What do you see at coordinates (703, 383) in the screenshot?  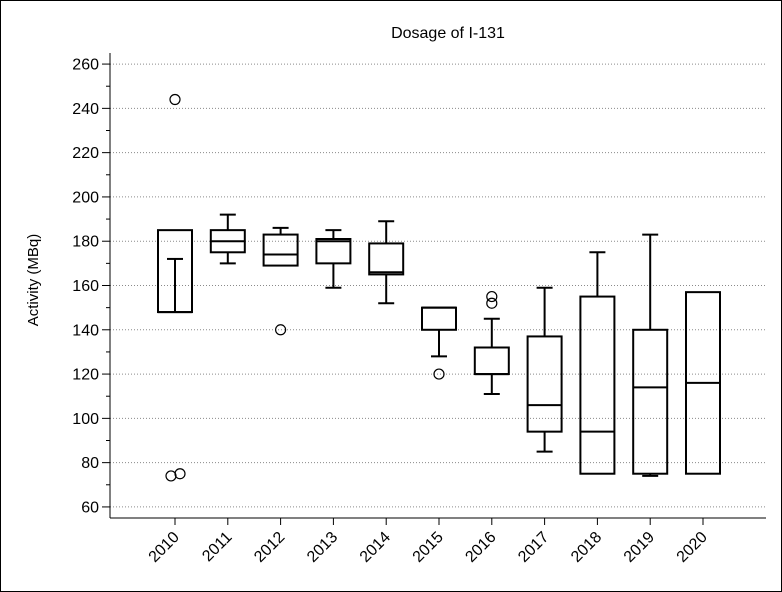 I see `box-2020` at bounding box center [703, 383].